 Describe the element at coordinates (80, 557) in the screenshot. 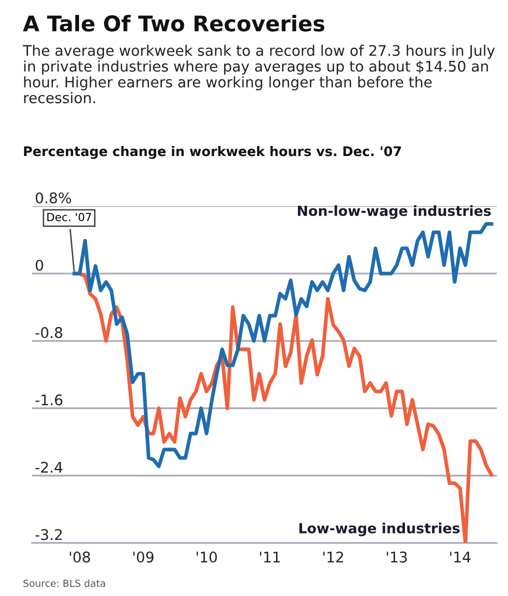

I see `x-tick-label: '08` at that location.